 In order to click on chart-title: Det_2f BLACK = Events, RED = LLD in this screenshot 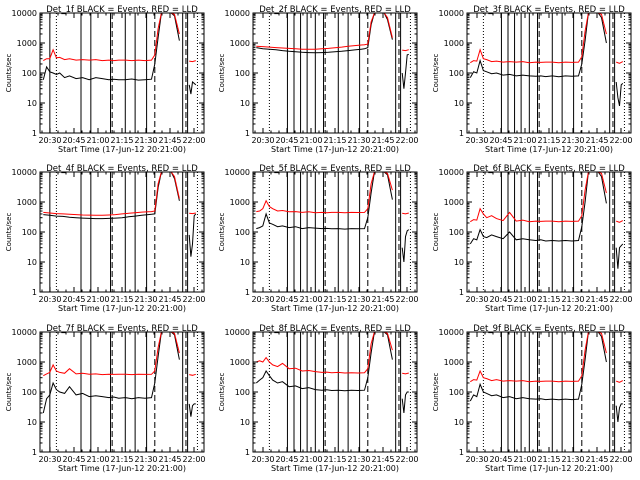, I will do `click(335, 10)`.